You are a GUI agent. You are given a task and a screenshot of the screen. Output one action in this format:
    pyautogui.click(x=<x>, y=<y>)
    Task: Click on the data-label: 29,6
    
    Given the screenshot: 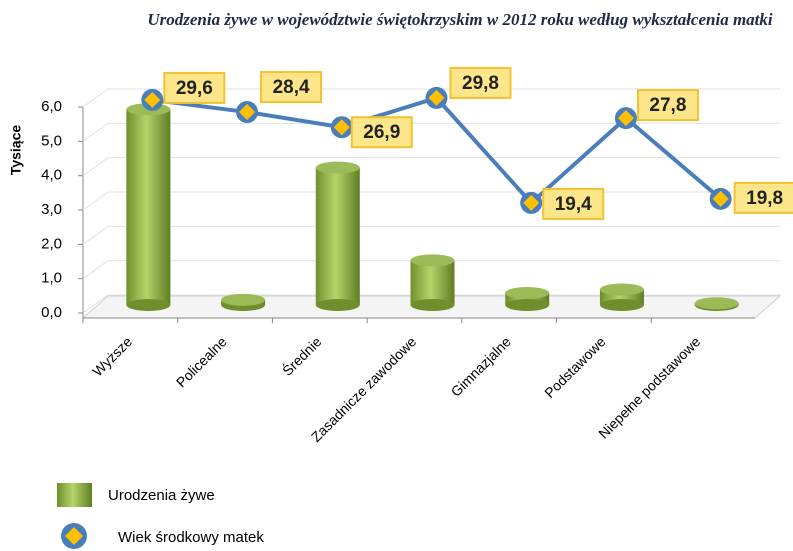 What is the action you would take?
    pyautogui.click(x=194, y=88)
    